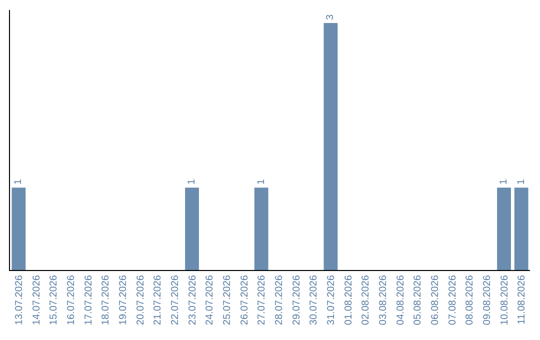 The image size is (540, 340). I want to click on x-tick-label: 17.07.2026, so click(88, 300).